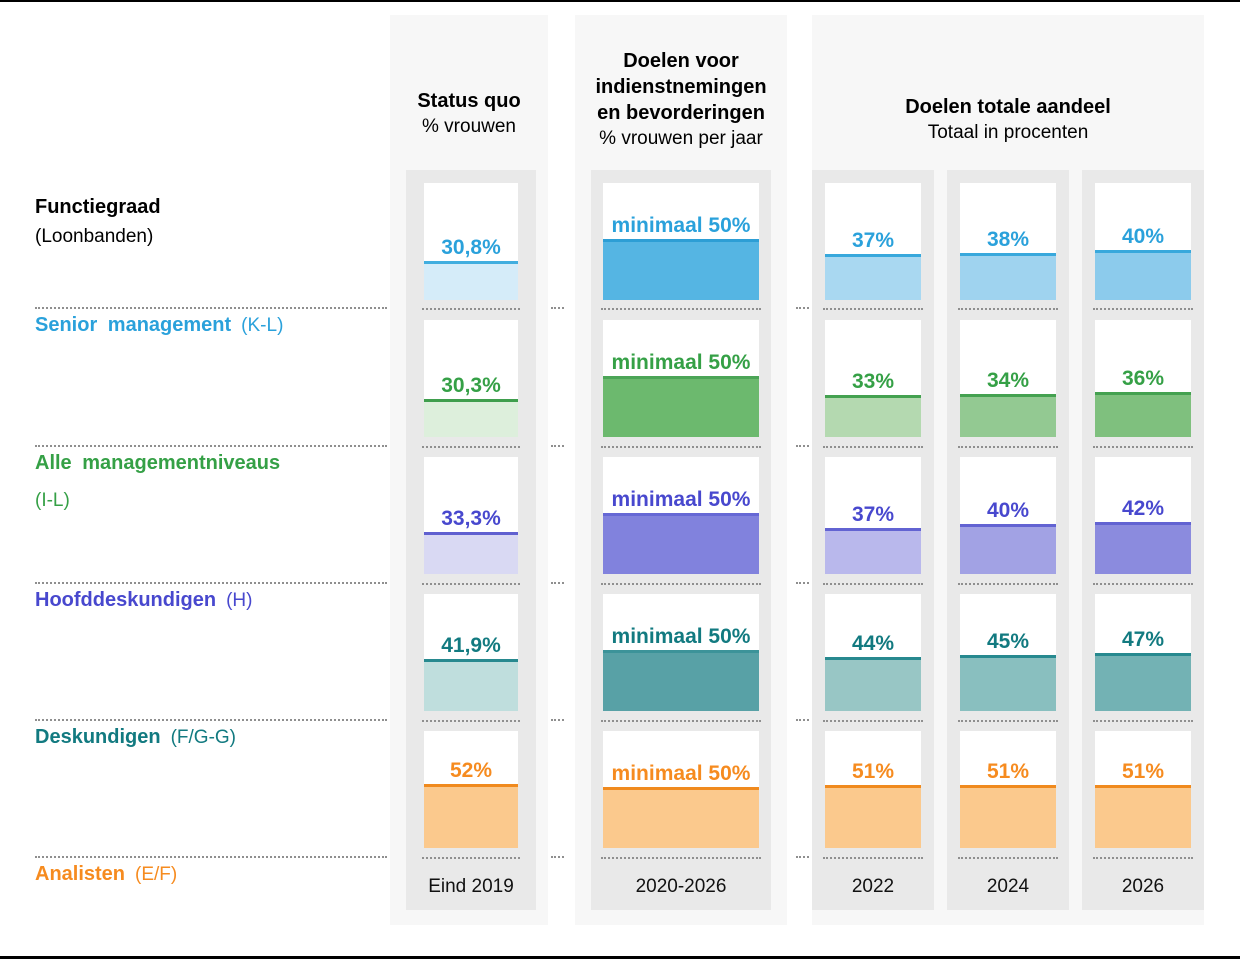 The width and height of the screenshot is (1240, 964). What do you see at coordinates (1143, 886) in the screenshot?
I see `year-2026-footer: 2026` at bounding box center [1143, 886].